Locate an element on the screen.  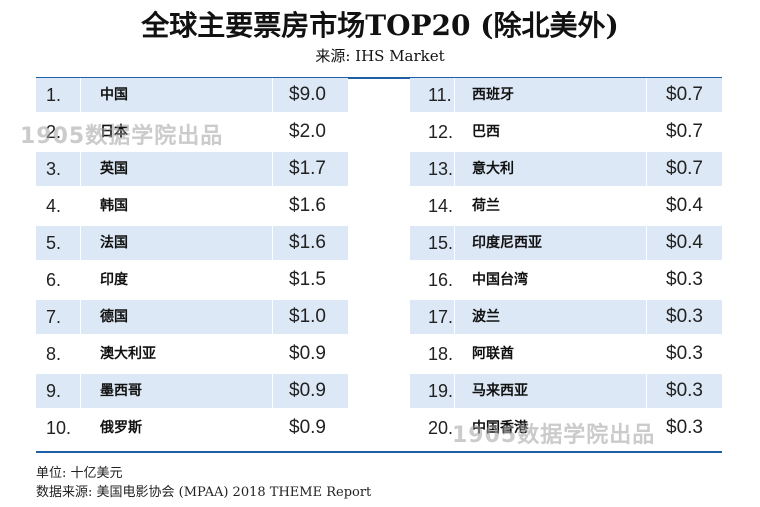
table-cell-group-left: 1. 中国 $9.0 is located at coordinates (192, 95).